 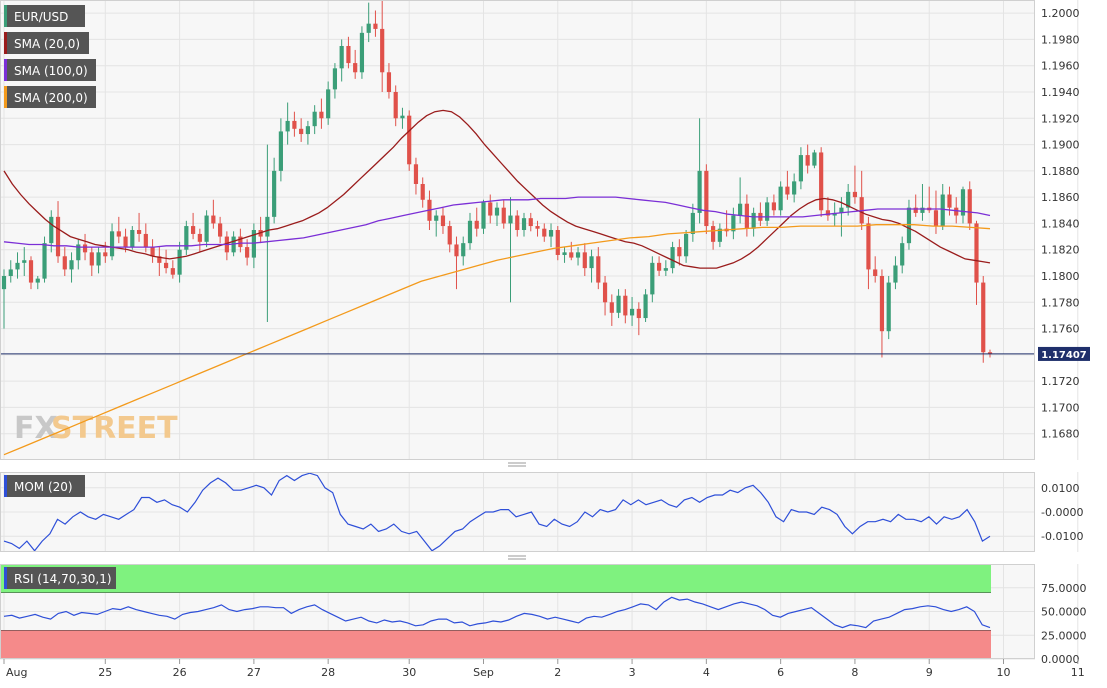 What do you see at coordinates (929, 672) in the screenshot?
I see `x-tick-label: 9` at bounding box center [929, 672].